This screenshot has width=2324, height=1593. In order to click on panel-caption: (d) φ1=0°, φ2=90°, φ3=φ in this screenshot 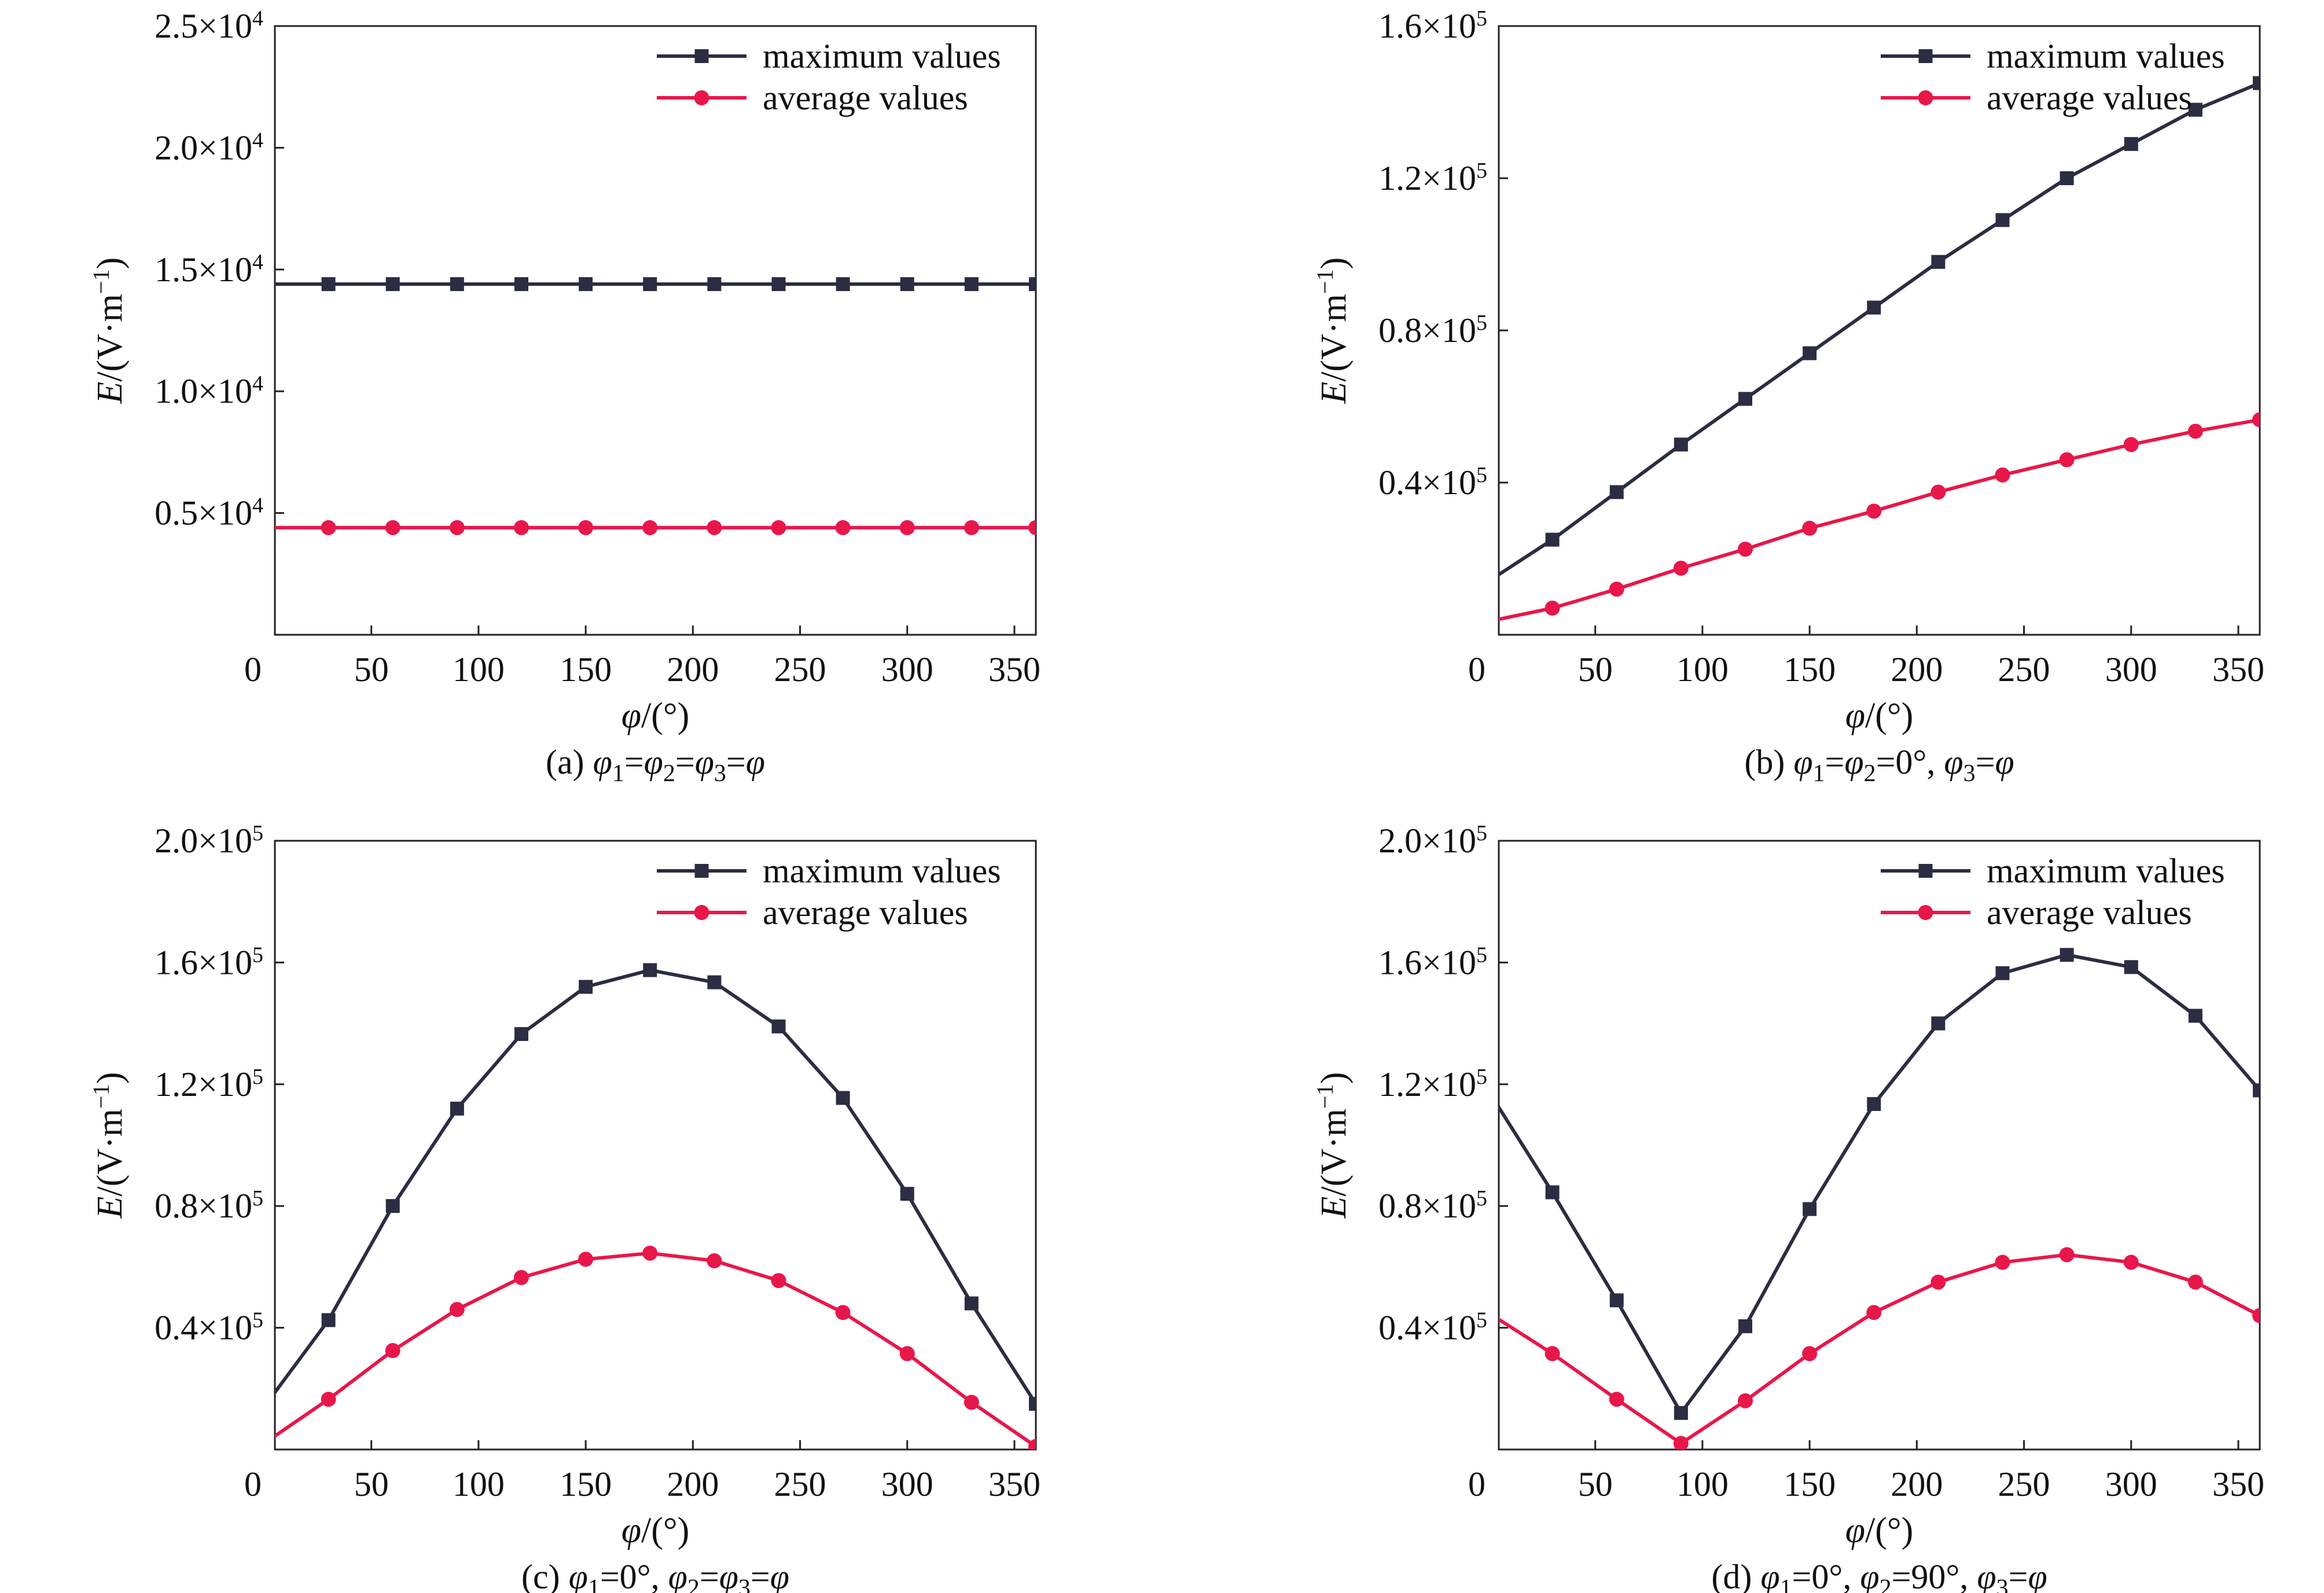, I will do `click(1879, 1576)`.